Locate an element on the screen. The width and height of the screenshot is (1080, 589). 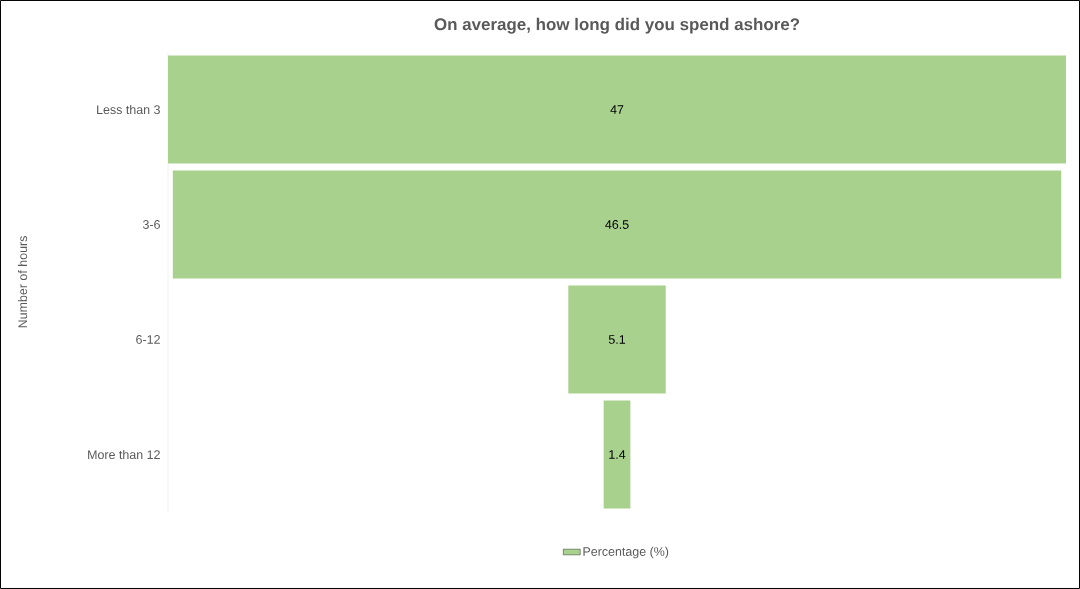
text: Number of hours is located at coordinates (22, 282).